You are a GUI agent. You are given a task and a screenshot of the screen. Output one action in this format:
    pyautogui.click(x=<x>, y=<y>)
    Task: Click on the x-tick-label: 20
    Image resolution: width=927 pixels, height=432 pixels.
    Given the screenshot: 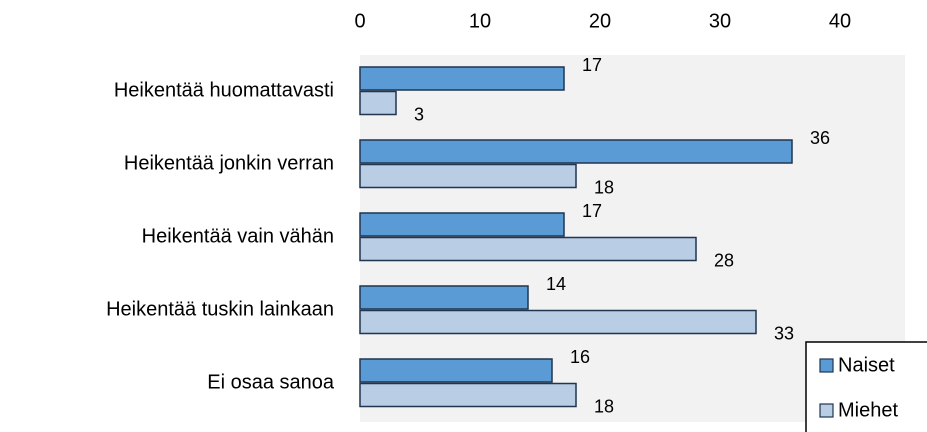 What is the action you would take?
    pyautogui.click(x=600, y=21)
    